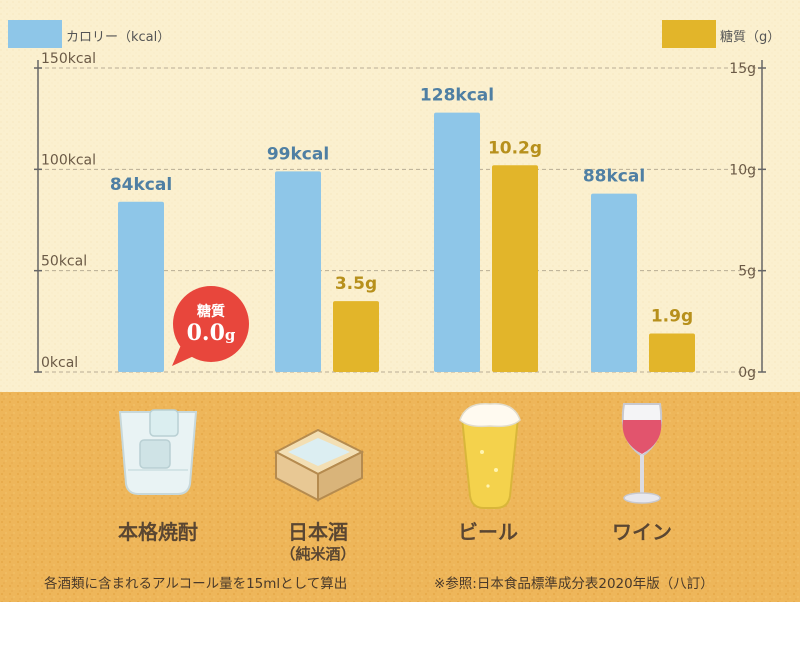 The width and height of the screenshot is (800, 656). What do you see at coordinates (490, 456) in the screenshot?
I see `beer-glass-icon` at bounding box center [490, 456].